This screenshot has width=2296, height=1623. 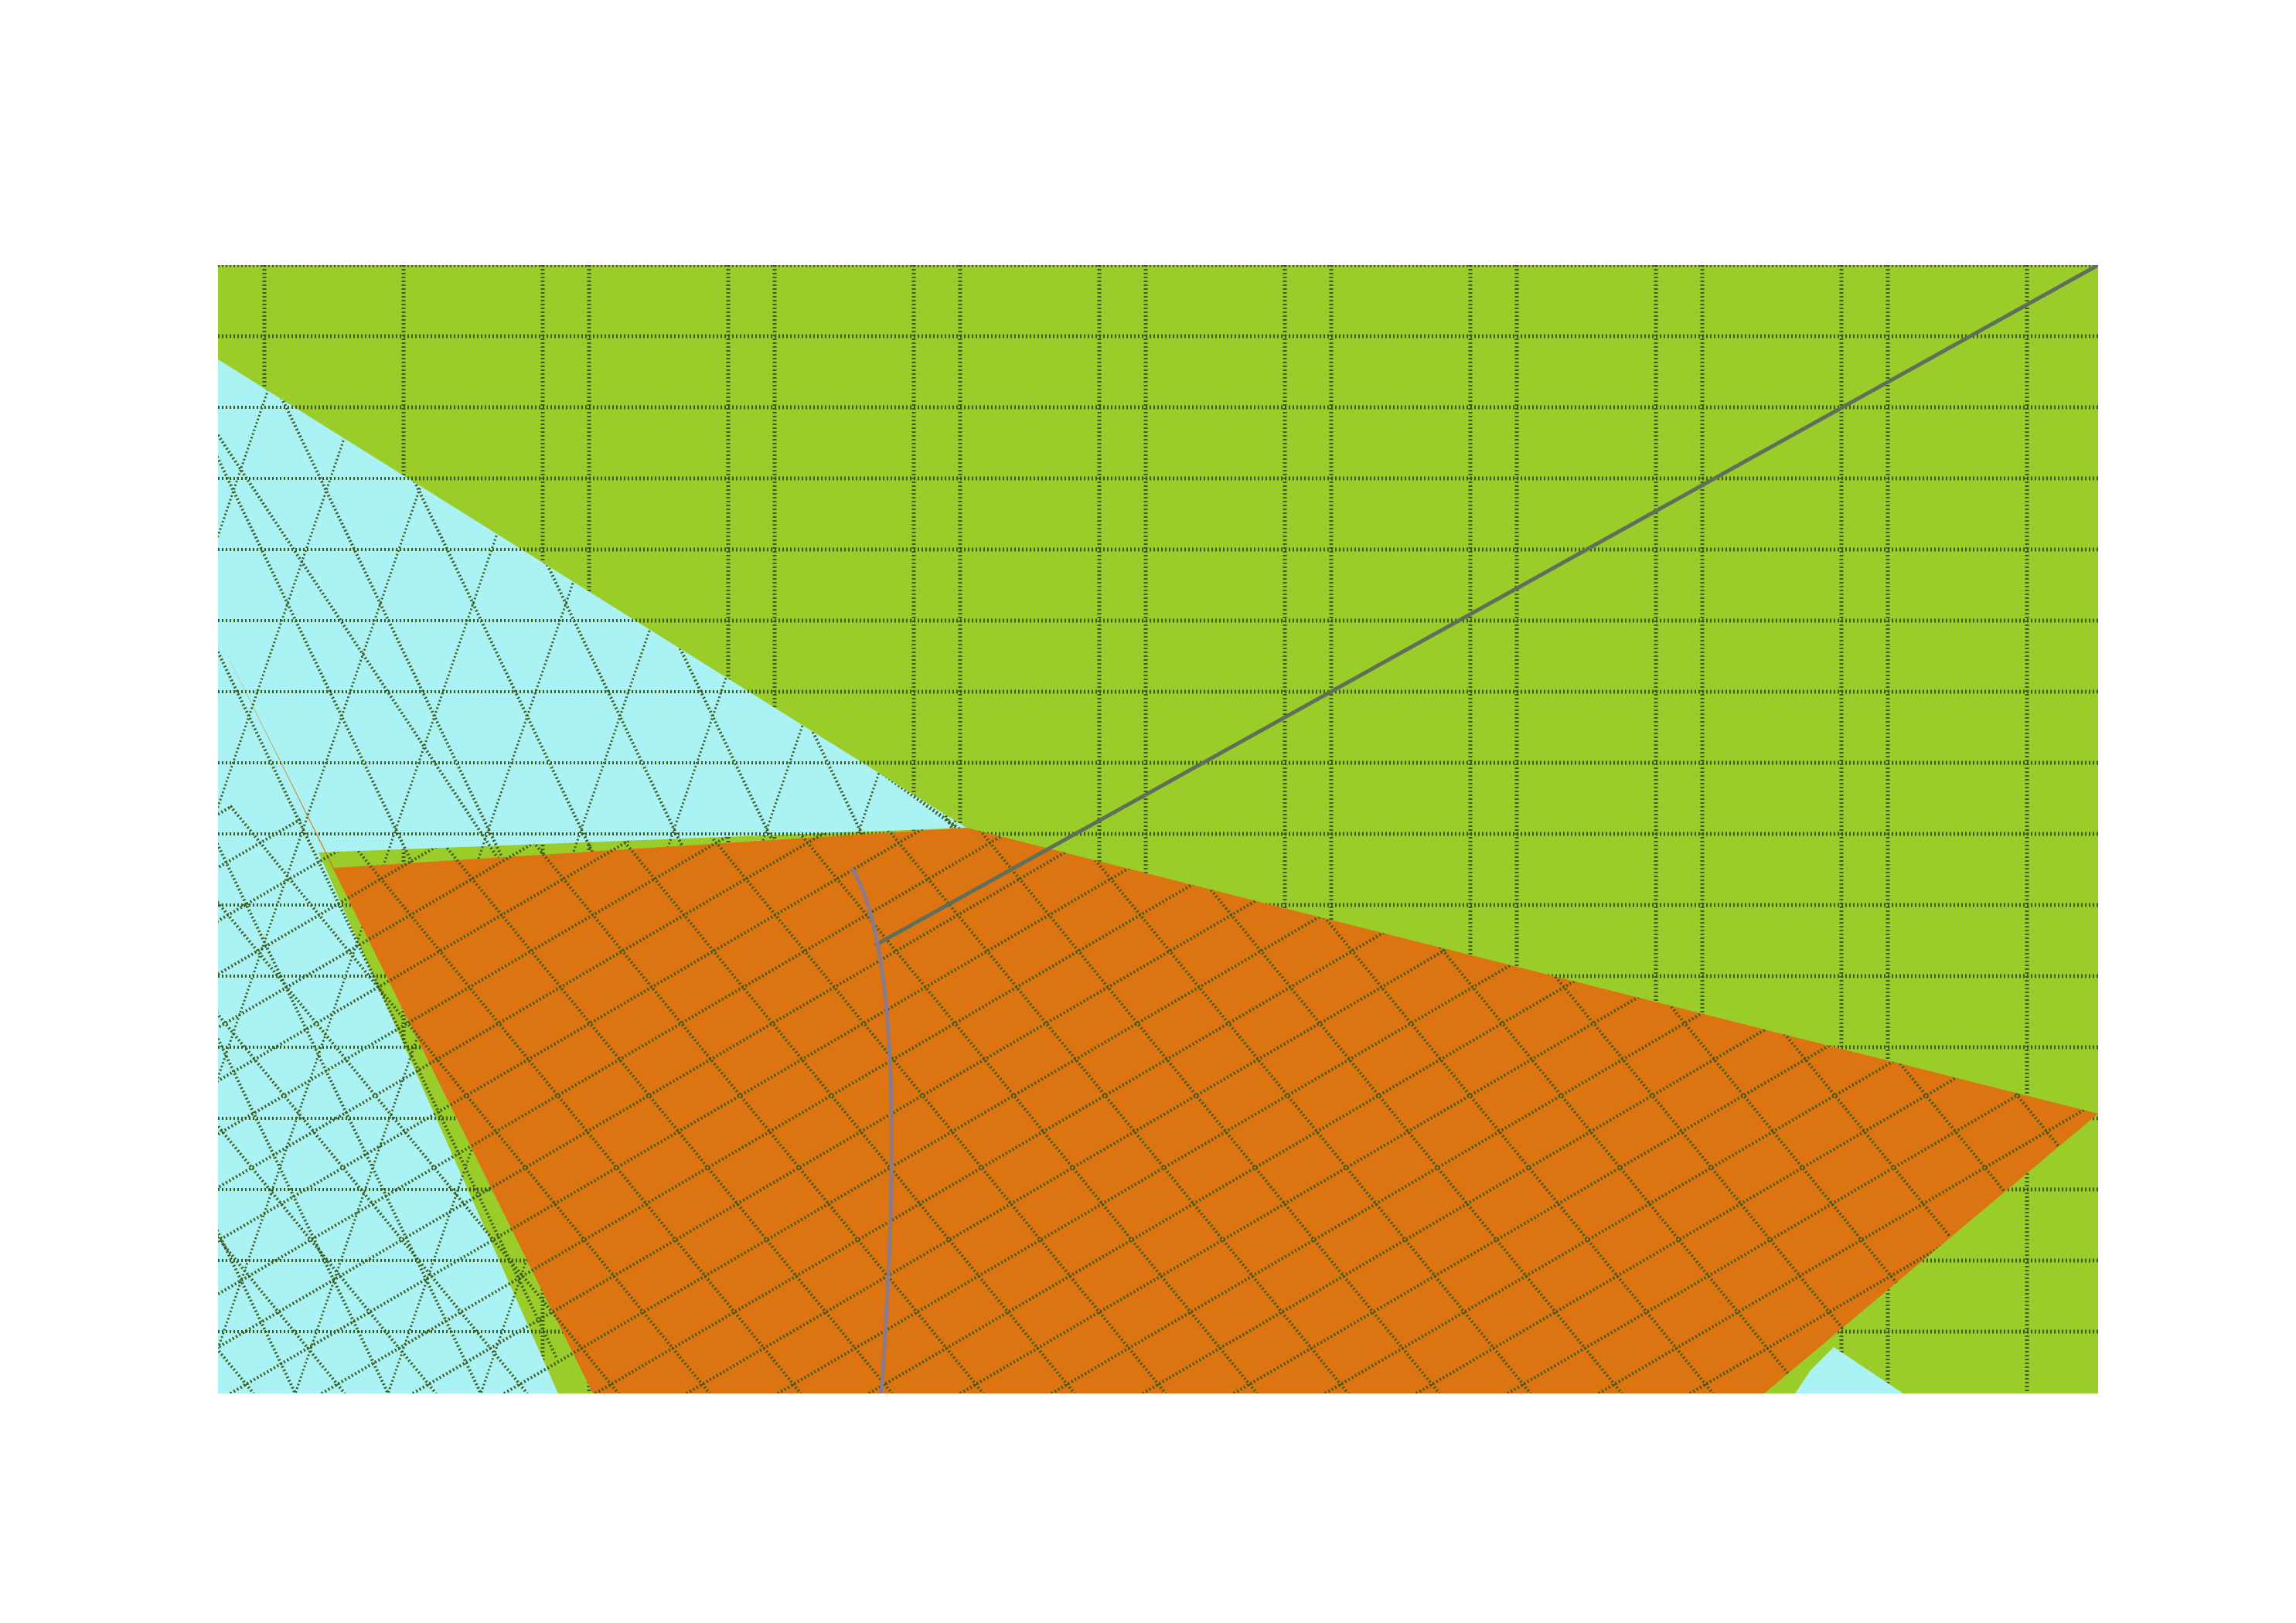 I want to click on curved-line, so click(x=872, y=1129).